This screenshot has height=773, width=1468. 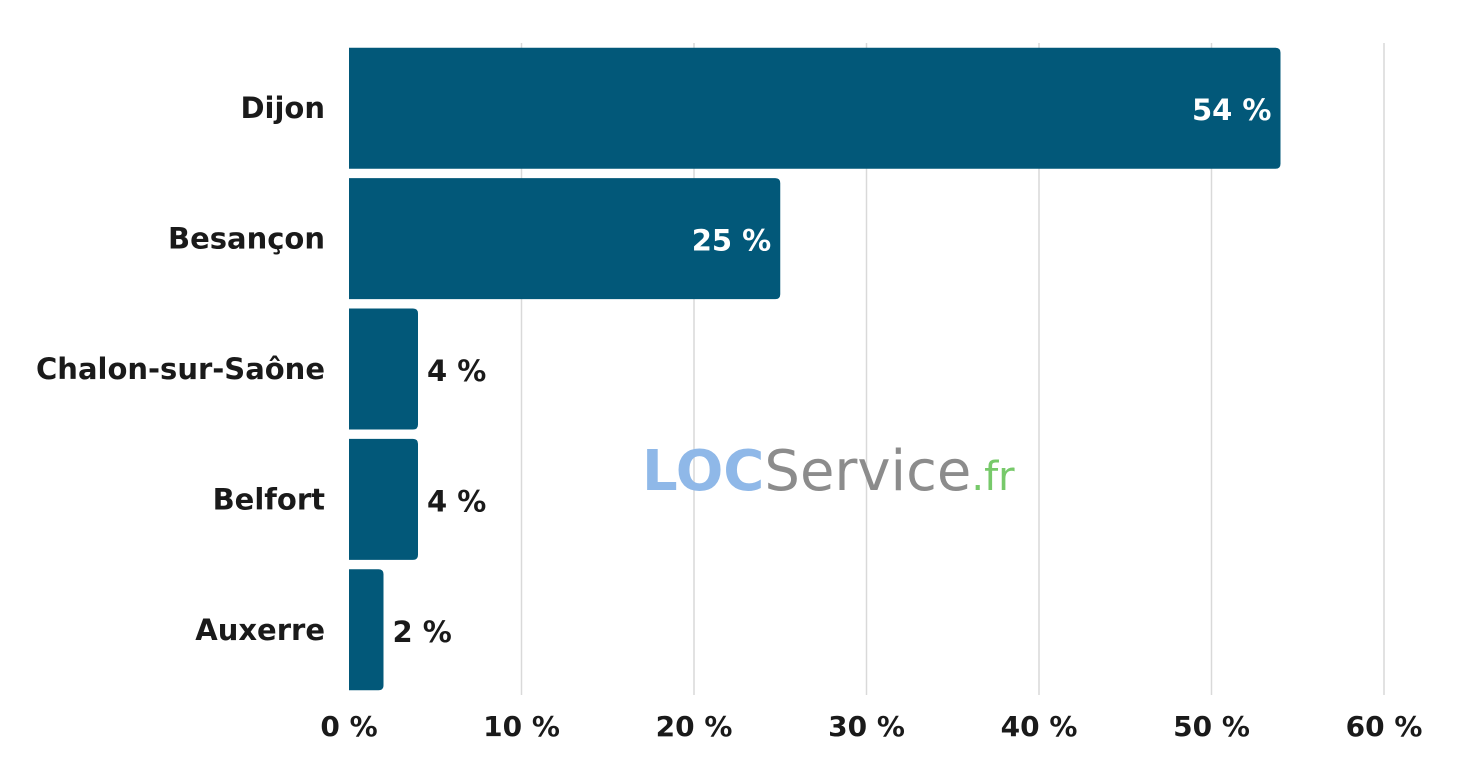 What do you see at coordinates (1232, 110) in the screenshot?
I see `value-label: 54 %` at bounding box center [1232, 110].